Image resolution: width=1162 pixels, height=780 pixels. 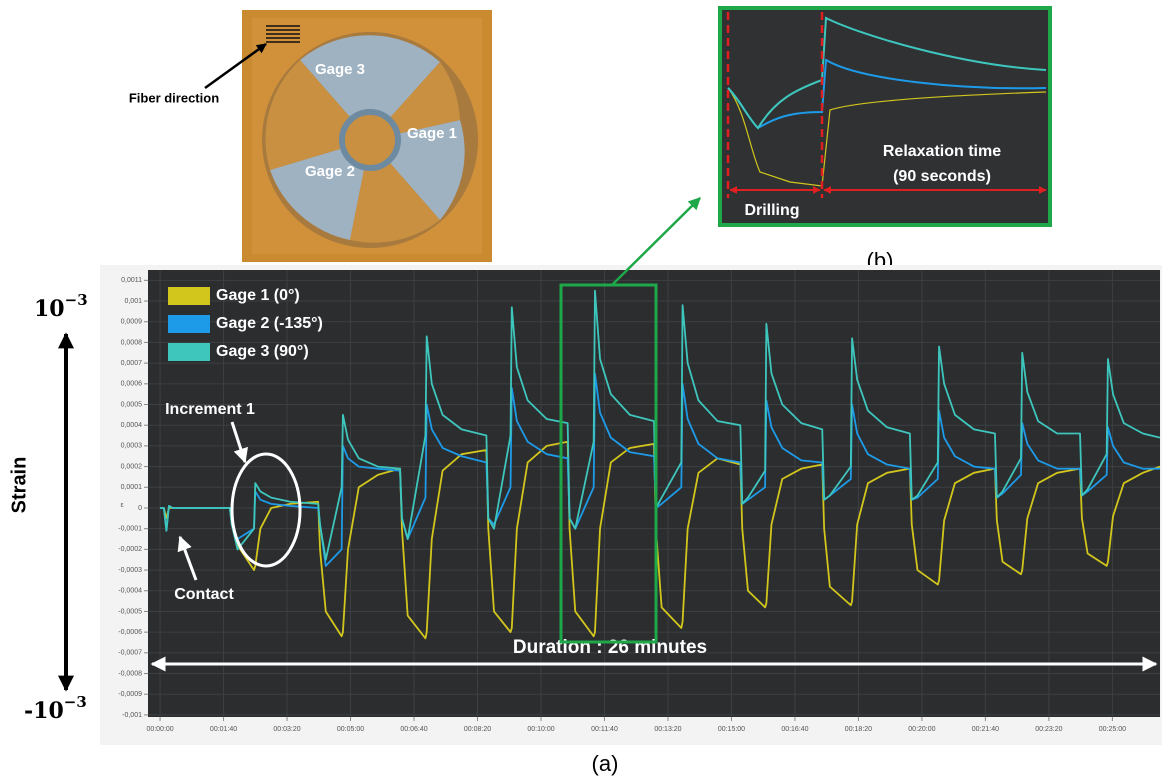 I want to click on annotation: Duration : 26 minutes, so click(x=610, y=647).